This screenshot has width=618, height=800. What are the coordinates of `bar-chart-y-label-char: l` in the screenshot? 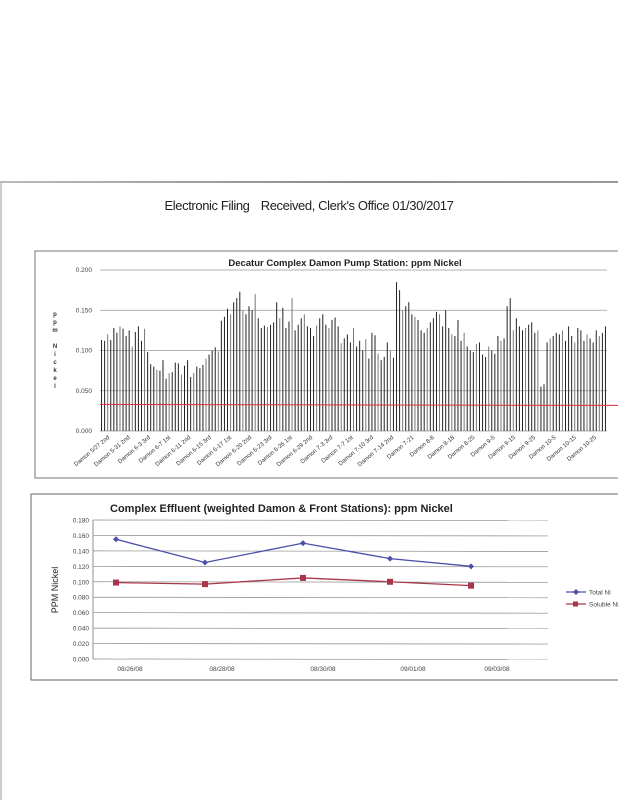 It's located at (55, 387).